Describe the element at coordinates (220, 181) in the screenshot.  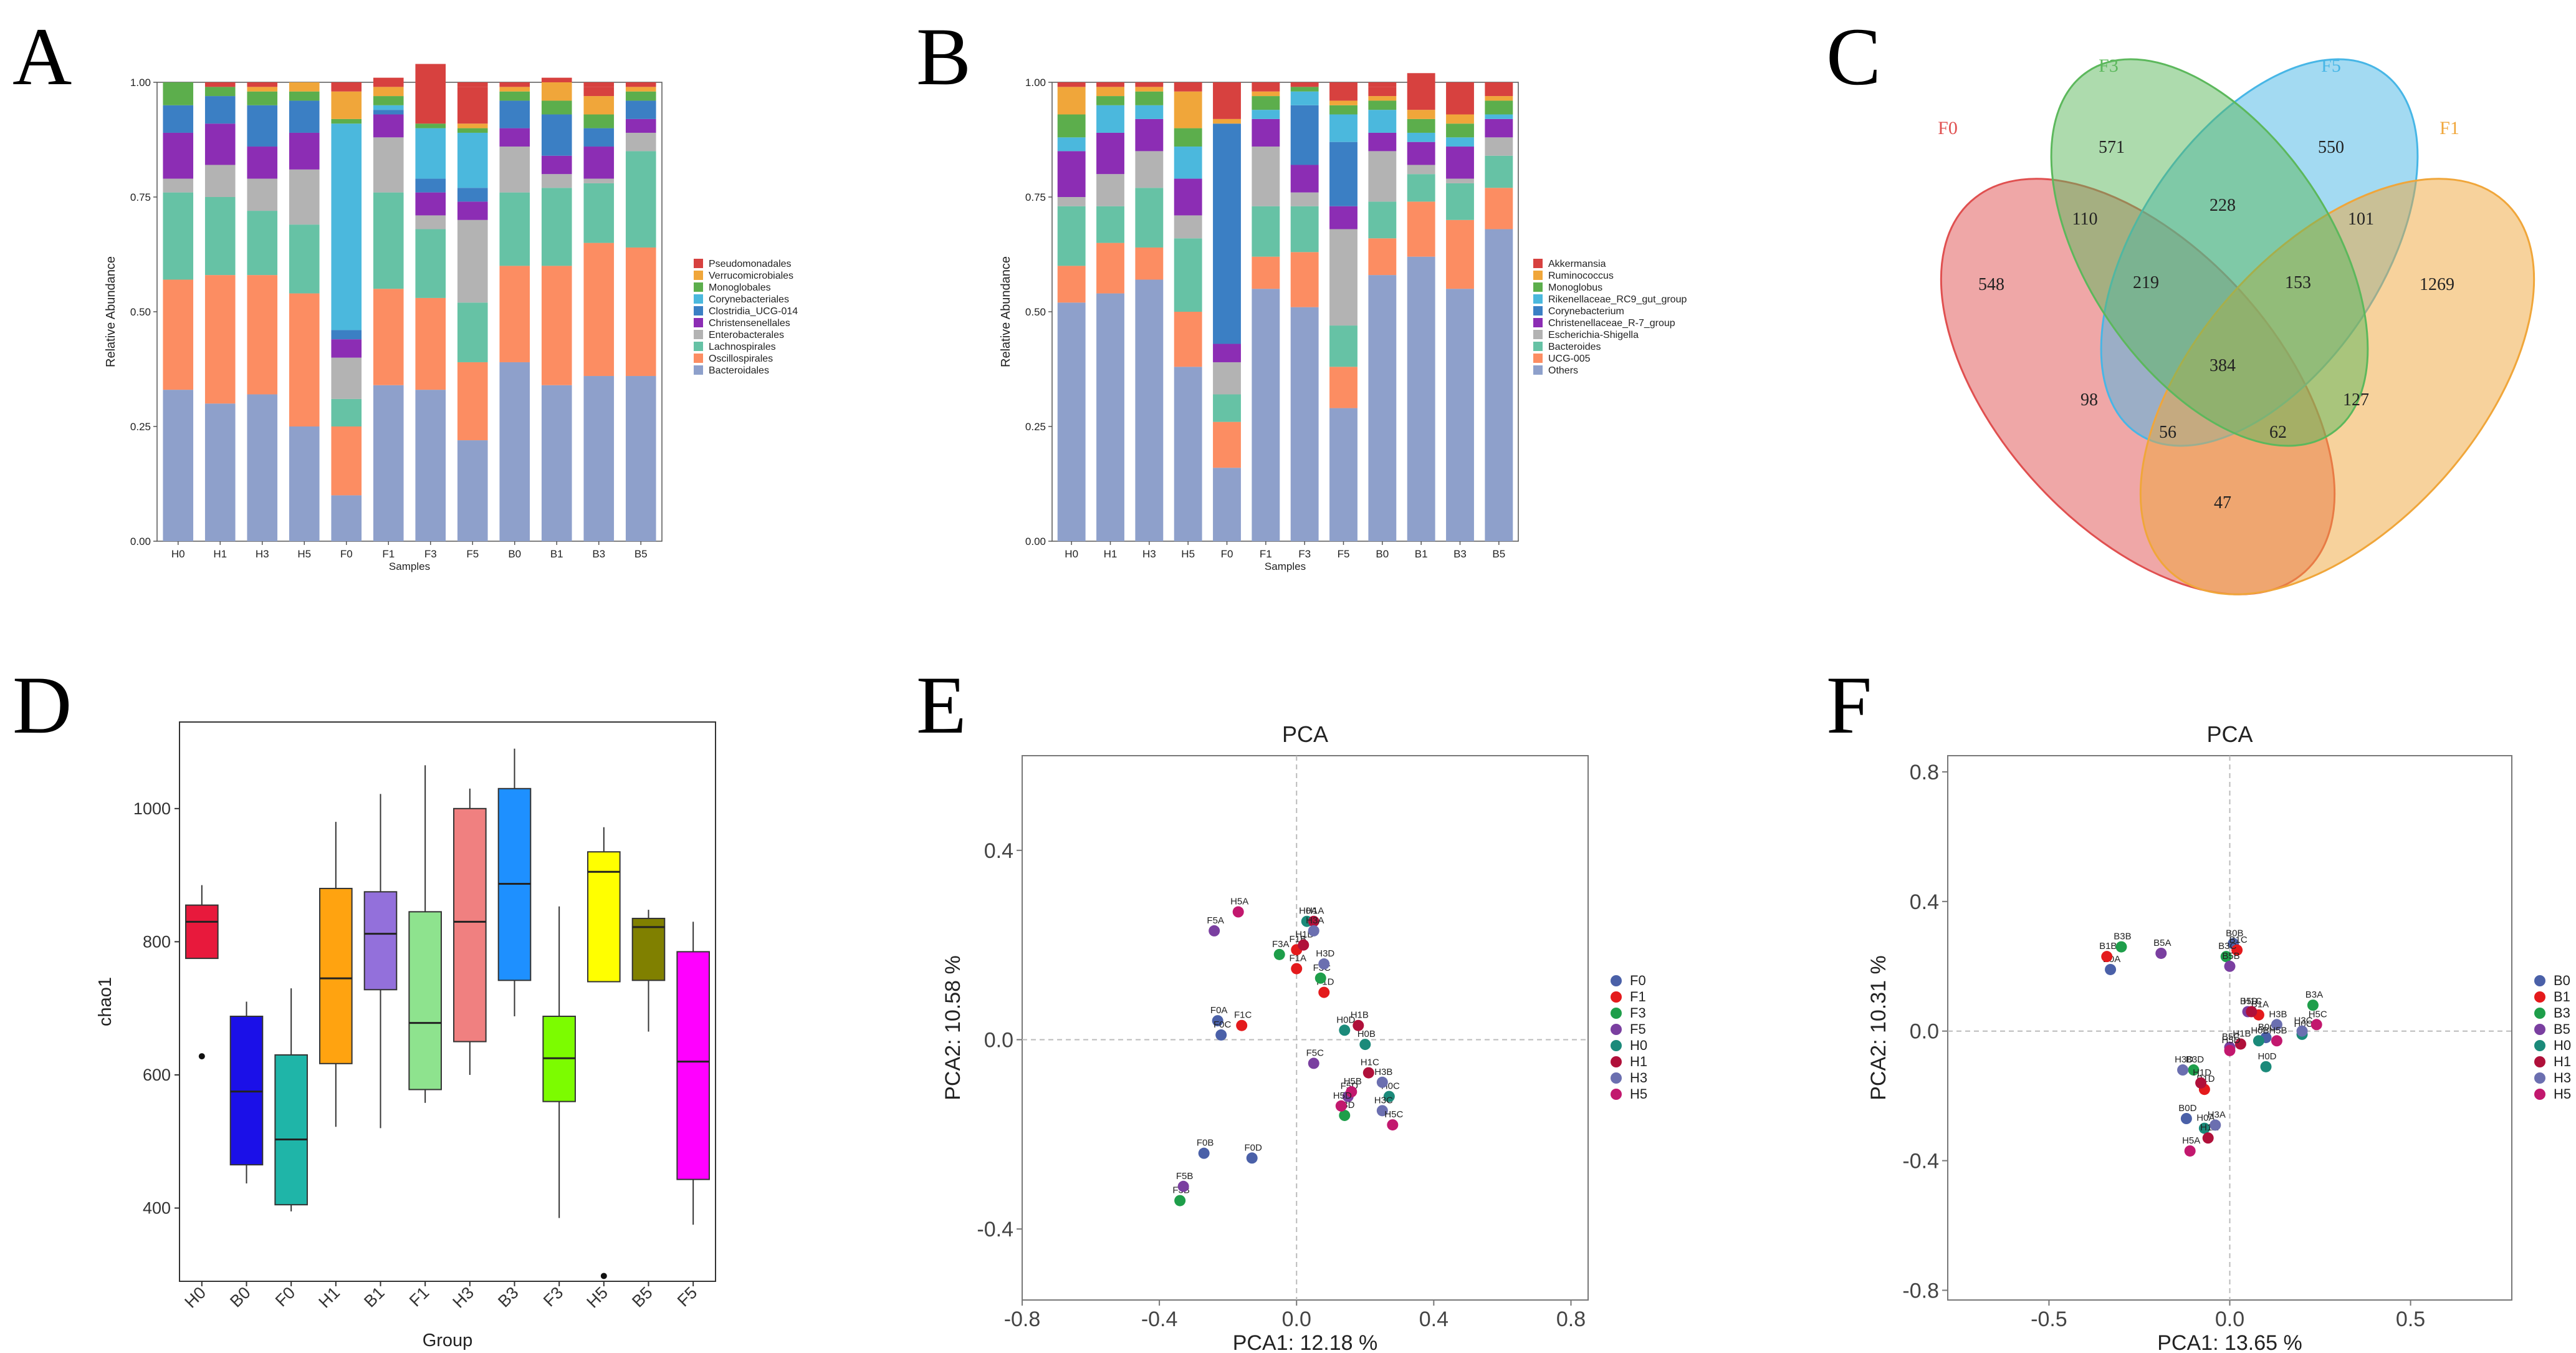
I see `bar-enterobacterales-h1` at that location.